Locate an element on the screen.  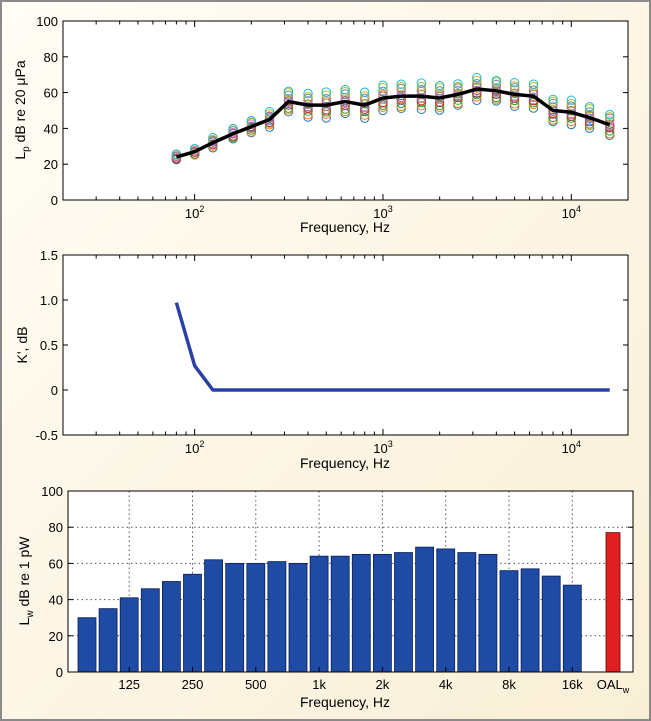
x-tick-label: 250 is located at coordinates (193, 684).